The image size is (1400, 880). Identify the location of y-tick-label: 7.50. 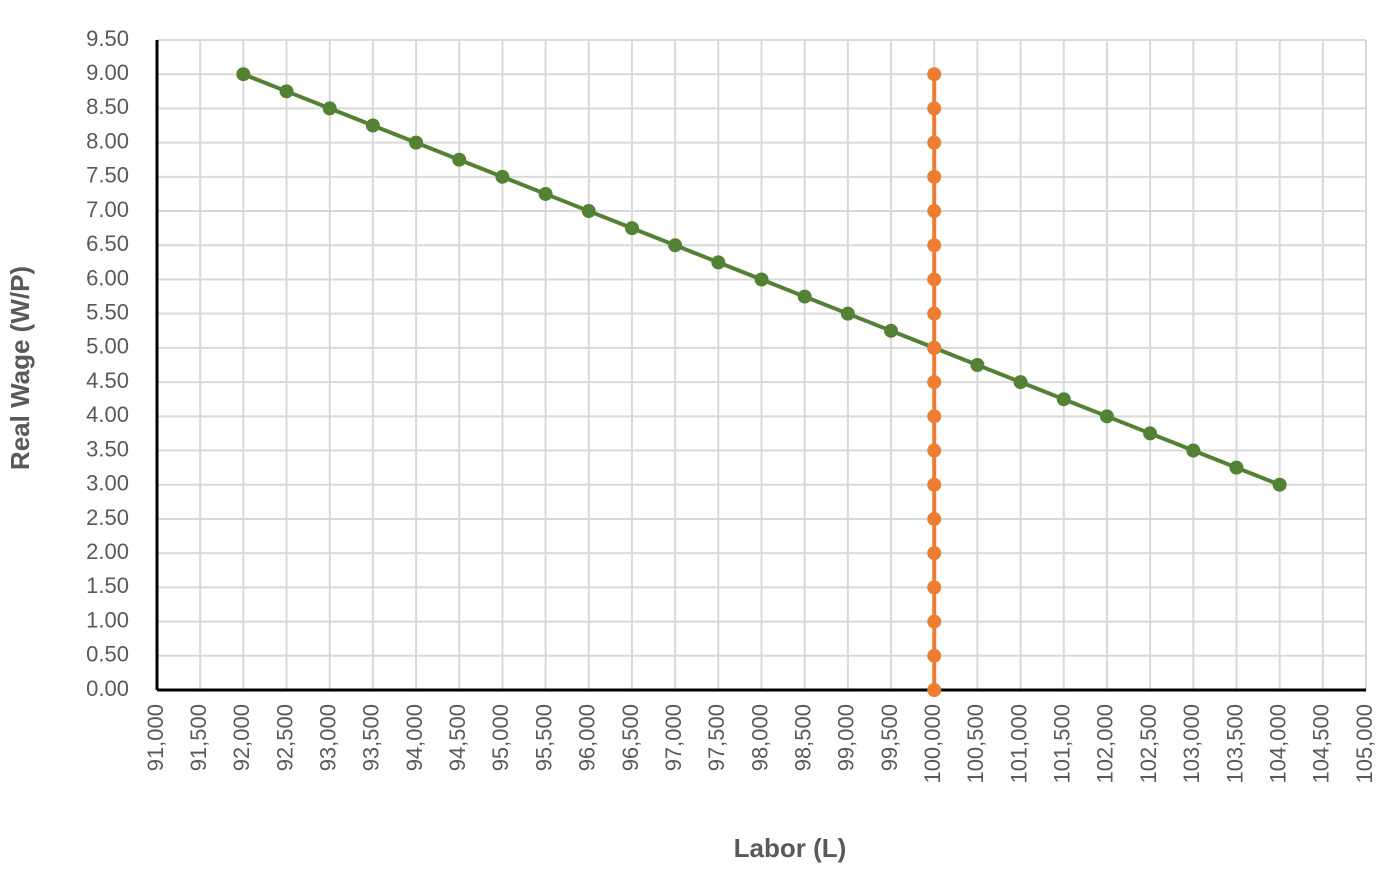
(107, 175).